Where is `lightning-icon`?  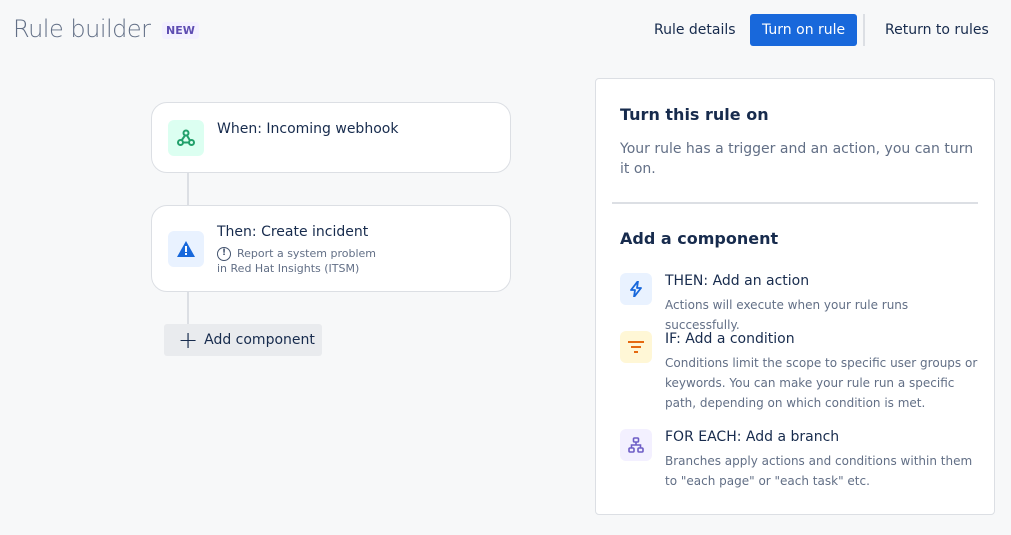 lightning-icon is located at coordinates (636, 289).